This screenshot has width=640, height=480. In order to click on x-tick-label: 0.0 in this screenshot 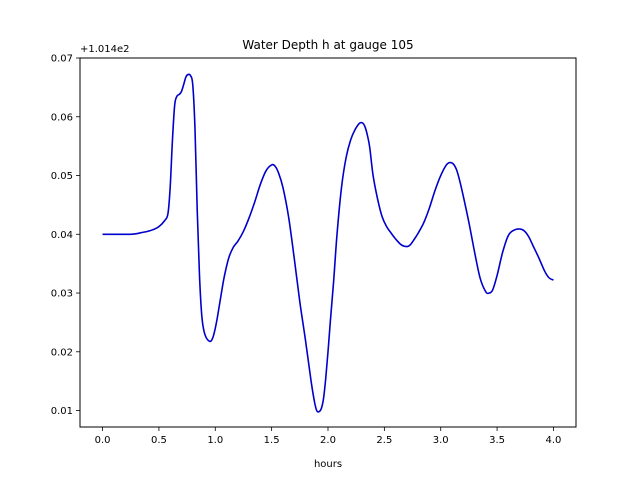, I will do `click(103, 440)`.